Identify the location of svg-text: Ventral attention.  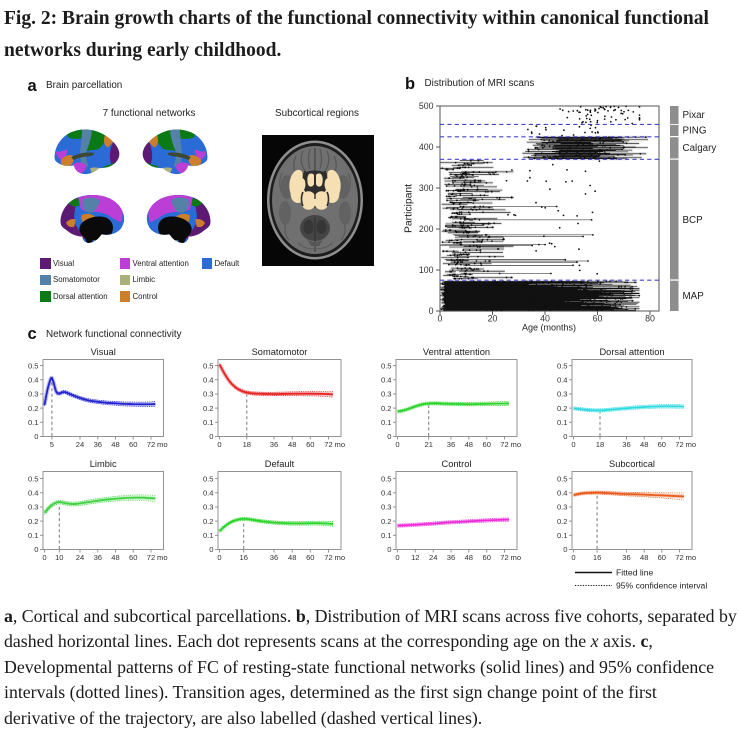
(456, 352).